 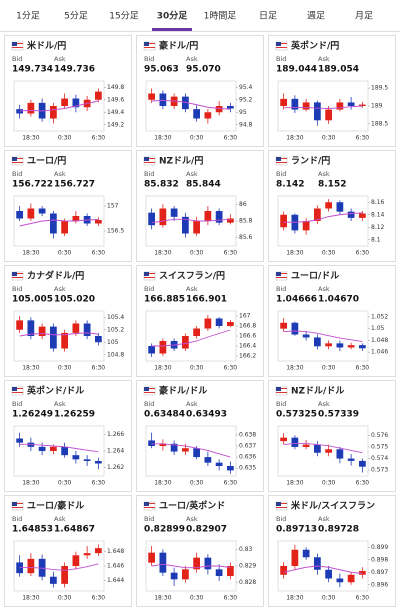 I want to click on tab: 月足, so click(x=364, y=16).